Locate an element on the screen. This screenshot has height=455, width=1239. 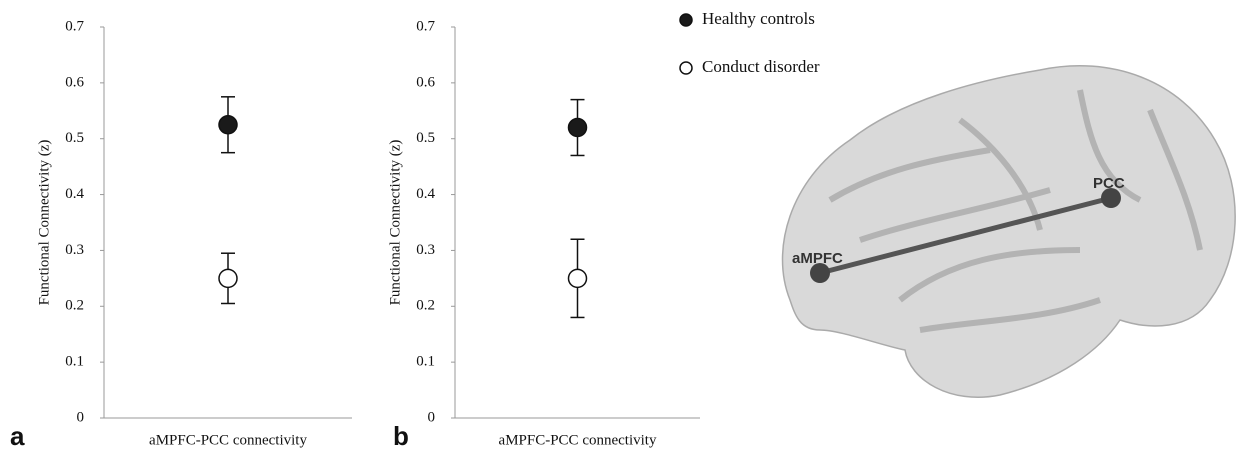
node-label: PCC is located at coordinates (1109, 183).